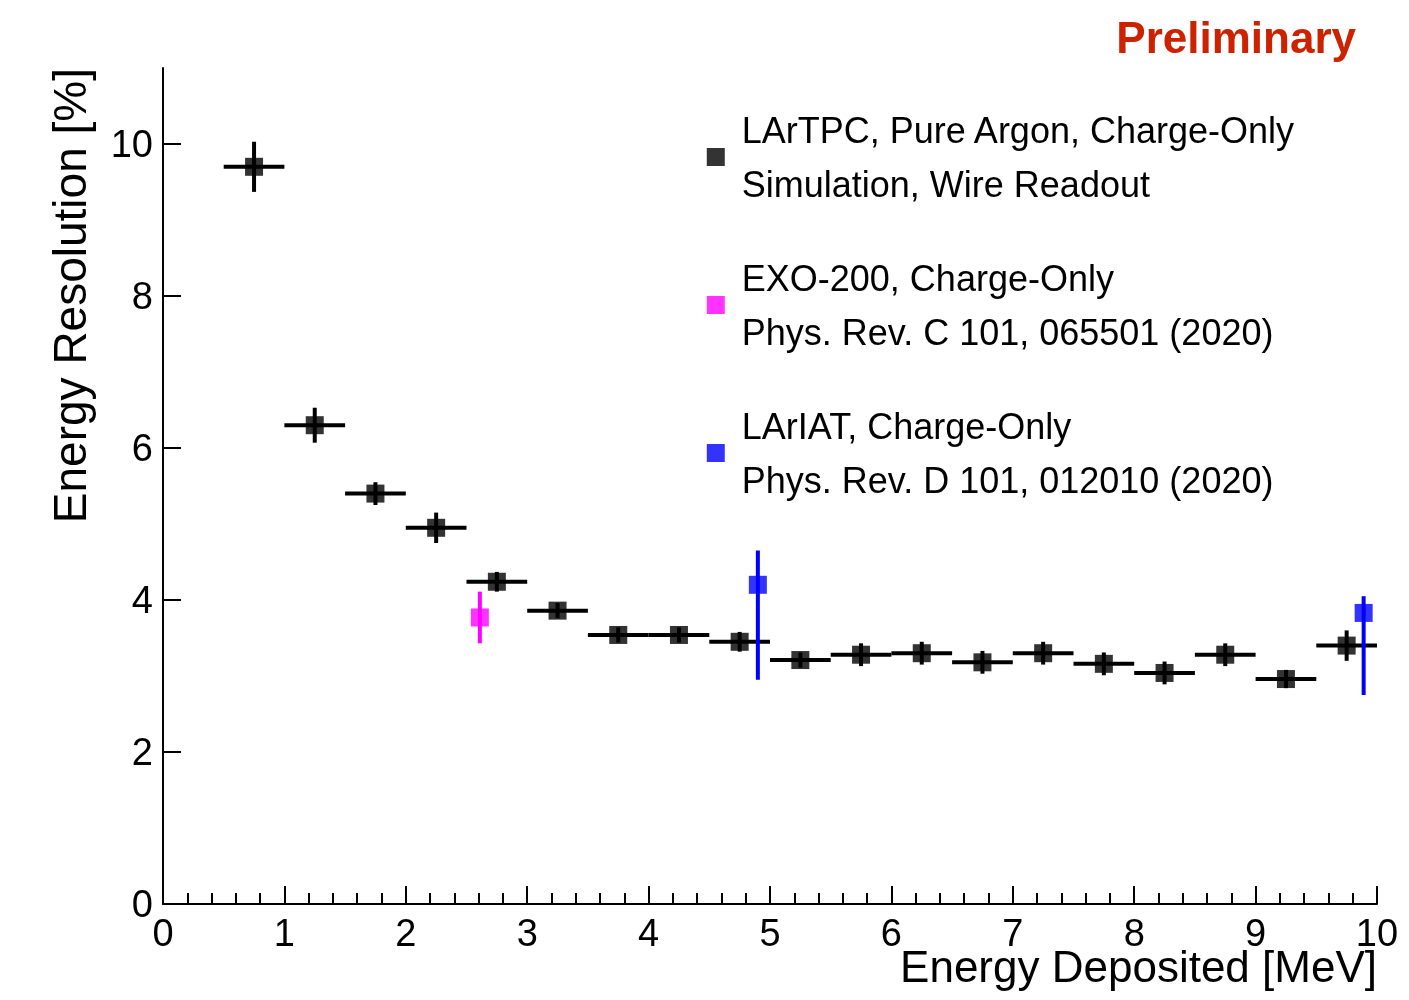  Describe the element at coordinates (142, 600) in the screenshot. I see `y-tick-label: 4` at that location.